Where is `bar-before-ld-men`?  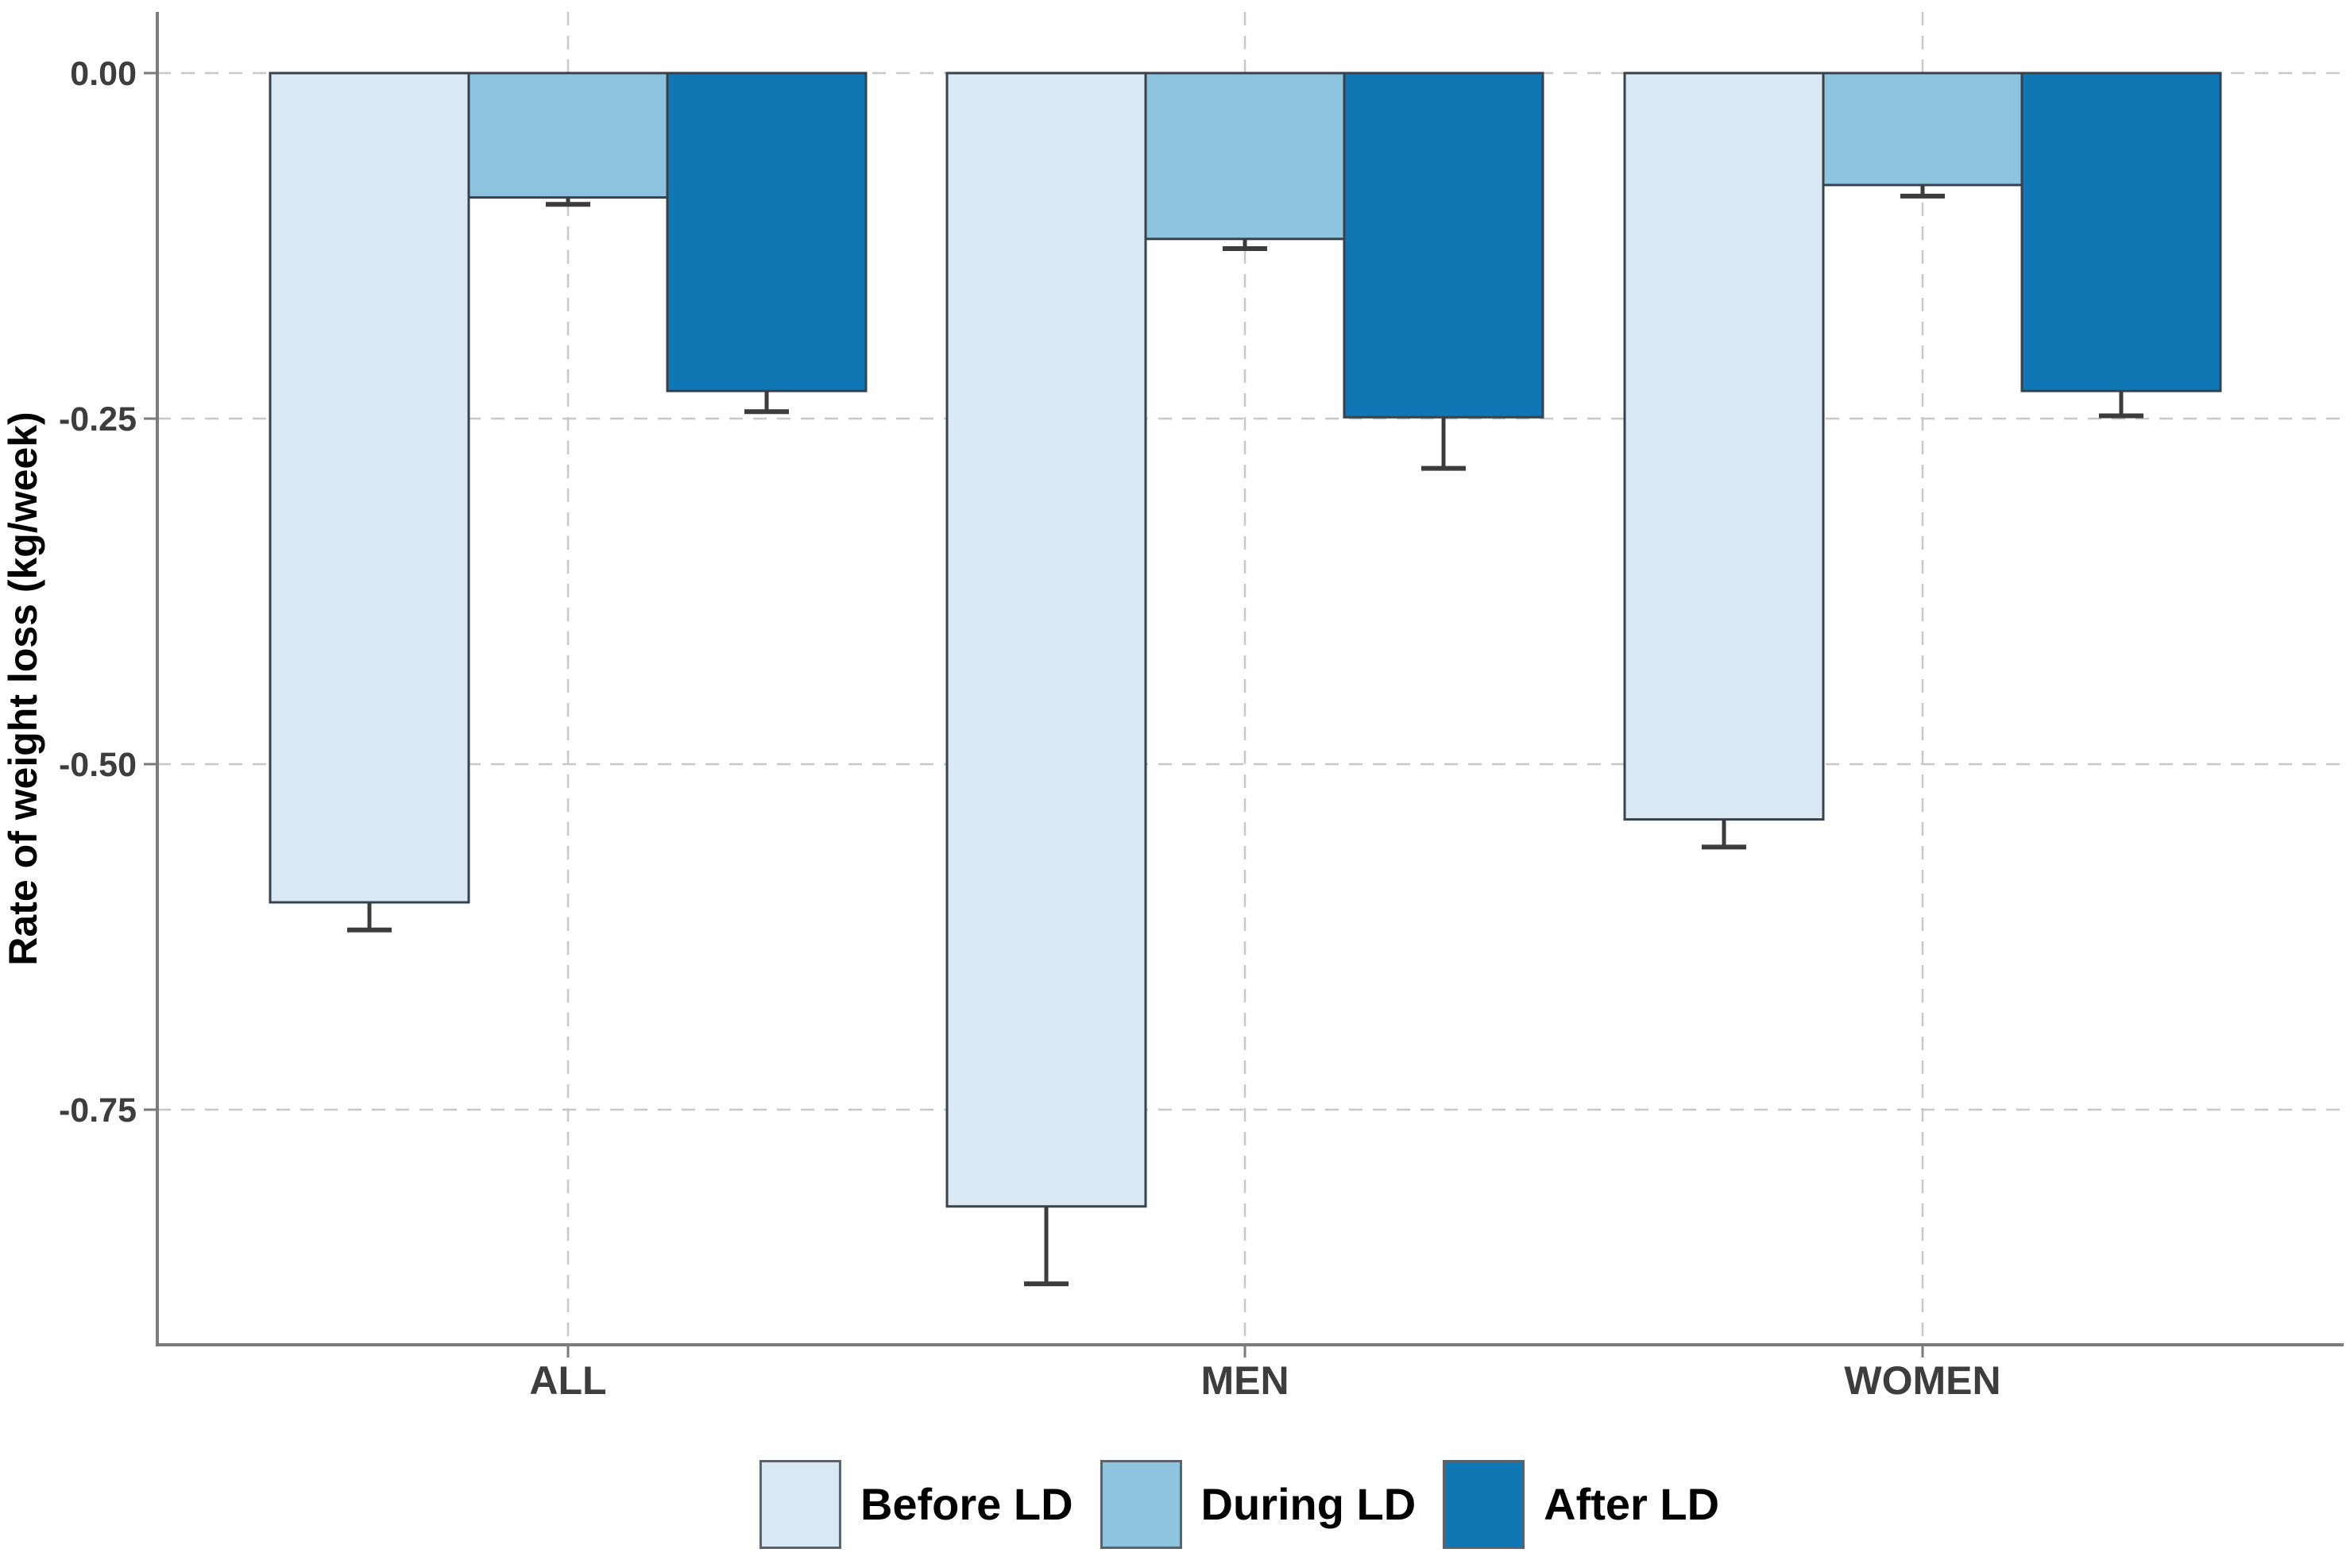 bar-before-ld-men is located at coordinates (1046, 639).